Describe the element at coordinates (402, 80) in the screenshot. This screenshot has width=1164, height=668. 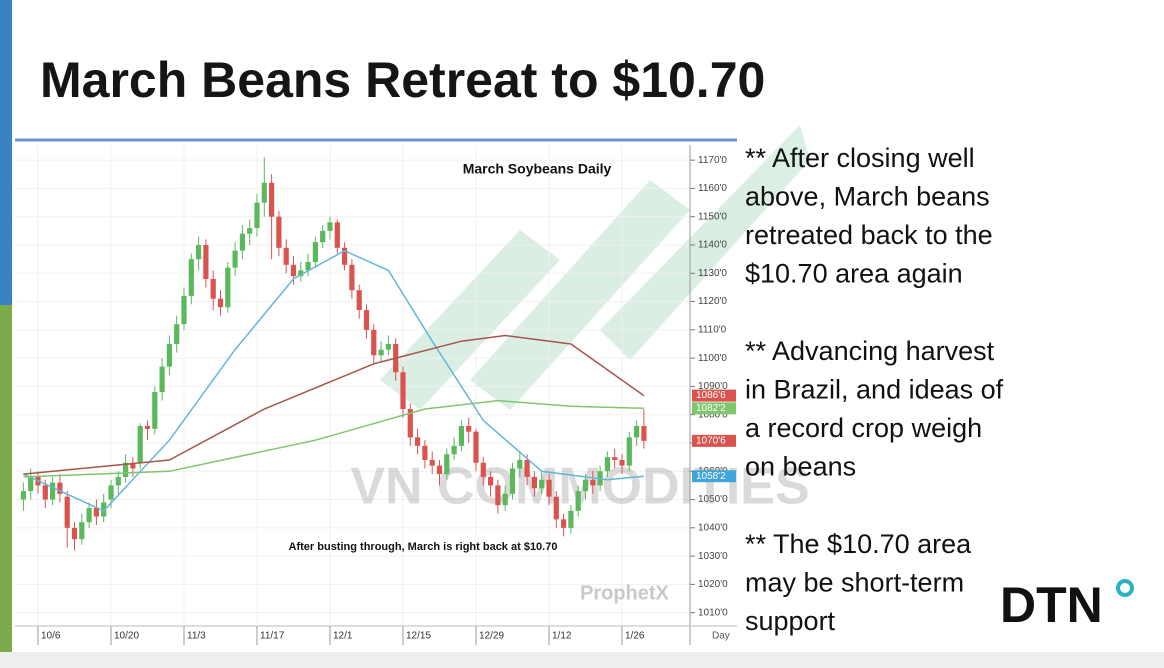
I see `slide-title: March Beans Retreat to $10.70` at that location.